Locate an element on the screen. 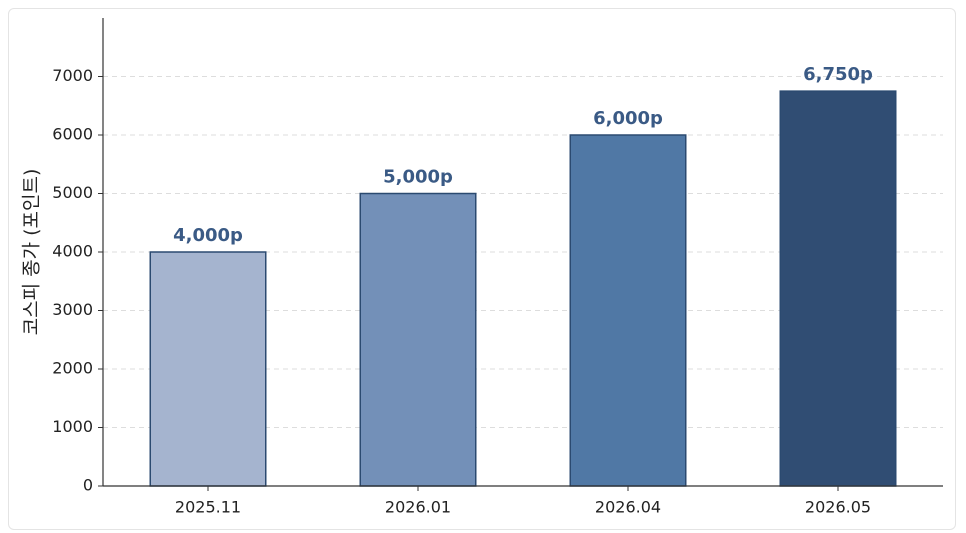 The height and width of the screenshot is (533, 966). y-tick-label: 5000 is located at coordinates (72, 192).